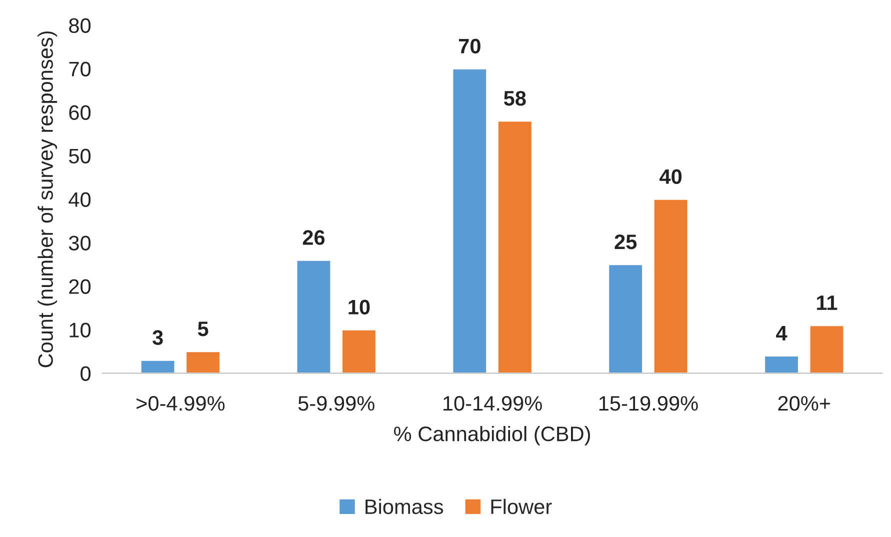 Image resolution: width=891 pixels, height=537 pixels. I want to click on data-label: 4, so click(782, 333).